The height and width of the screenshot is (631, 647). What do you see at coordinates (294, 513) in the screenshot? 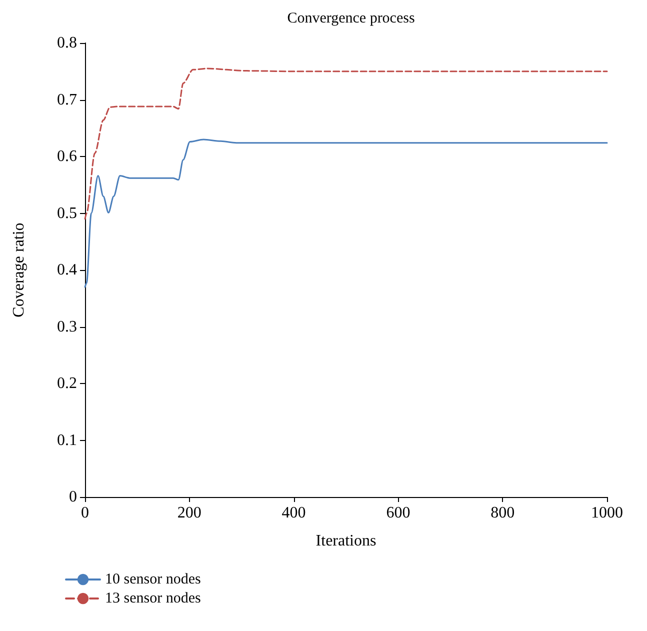
I see `x-tick-label: 400` at bounding box center [294, 513].